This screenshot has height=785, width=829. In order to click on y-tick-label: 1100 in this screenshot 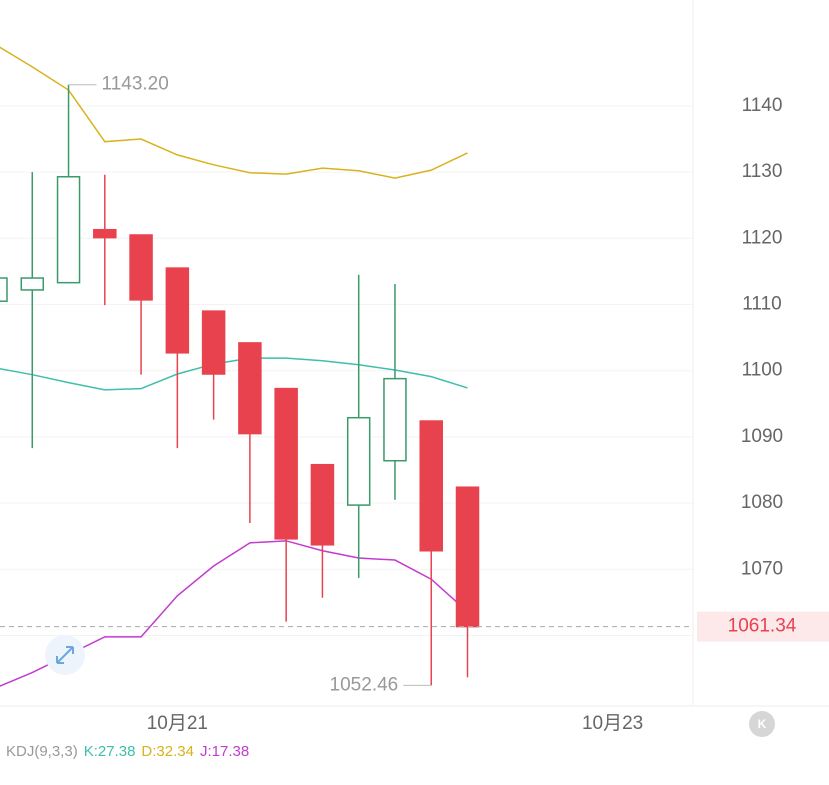, I will do `click(762, 370)`.